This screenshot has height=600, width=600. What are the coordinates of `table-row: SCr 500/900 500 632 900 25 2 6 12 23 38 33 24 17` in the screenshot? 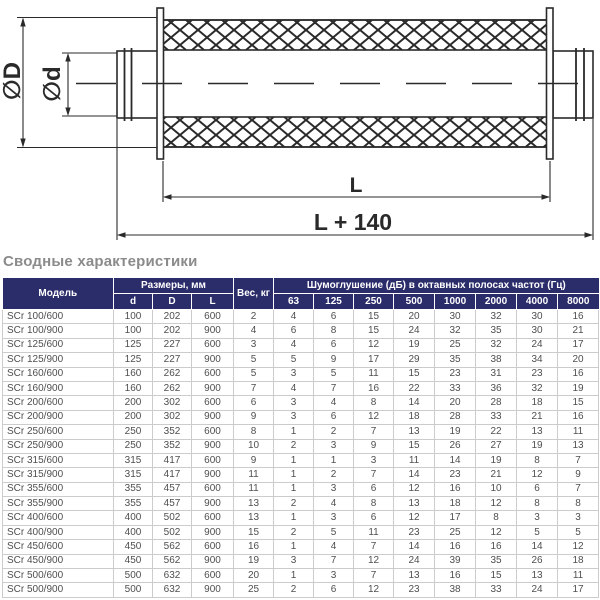 It's located at (301, 590).